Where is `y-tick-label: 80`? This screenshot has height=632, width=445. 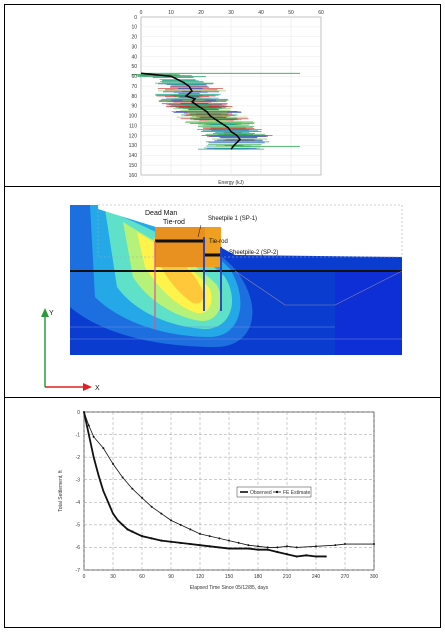 y-tick-label: 80 is located at coordinates (134, 97).